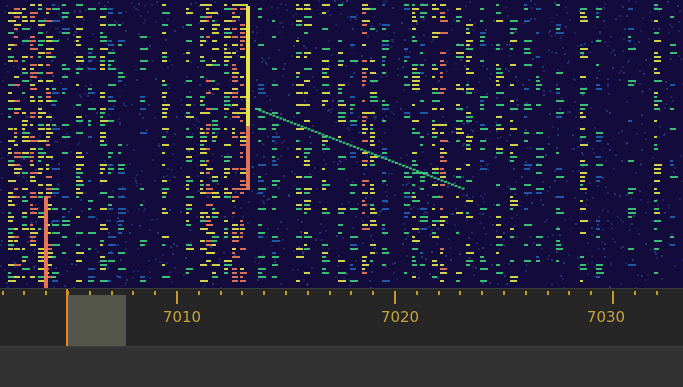  Describe the element at coordinates (182, 317) in the screenshot. I see `freq-label-7010: 7010` at that location.